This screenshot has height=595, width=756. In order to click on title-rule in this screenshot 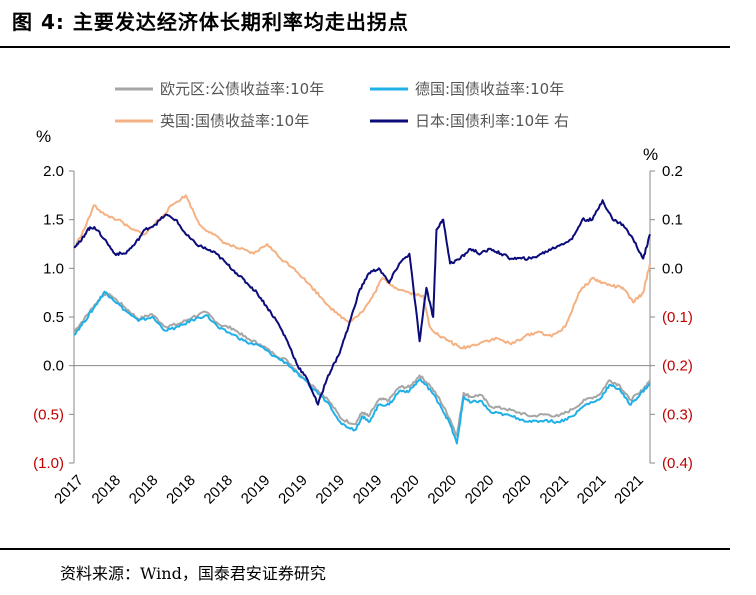, I will do `click(365, 47)`.